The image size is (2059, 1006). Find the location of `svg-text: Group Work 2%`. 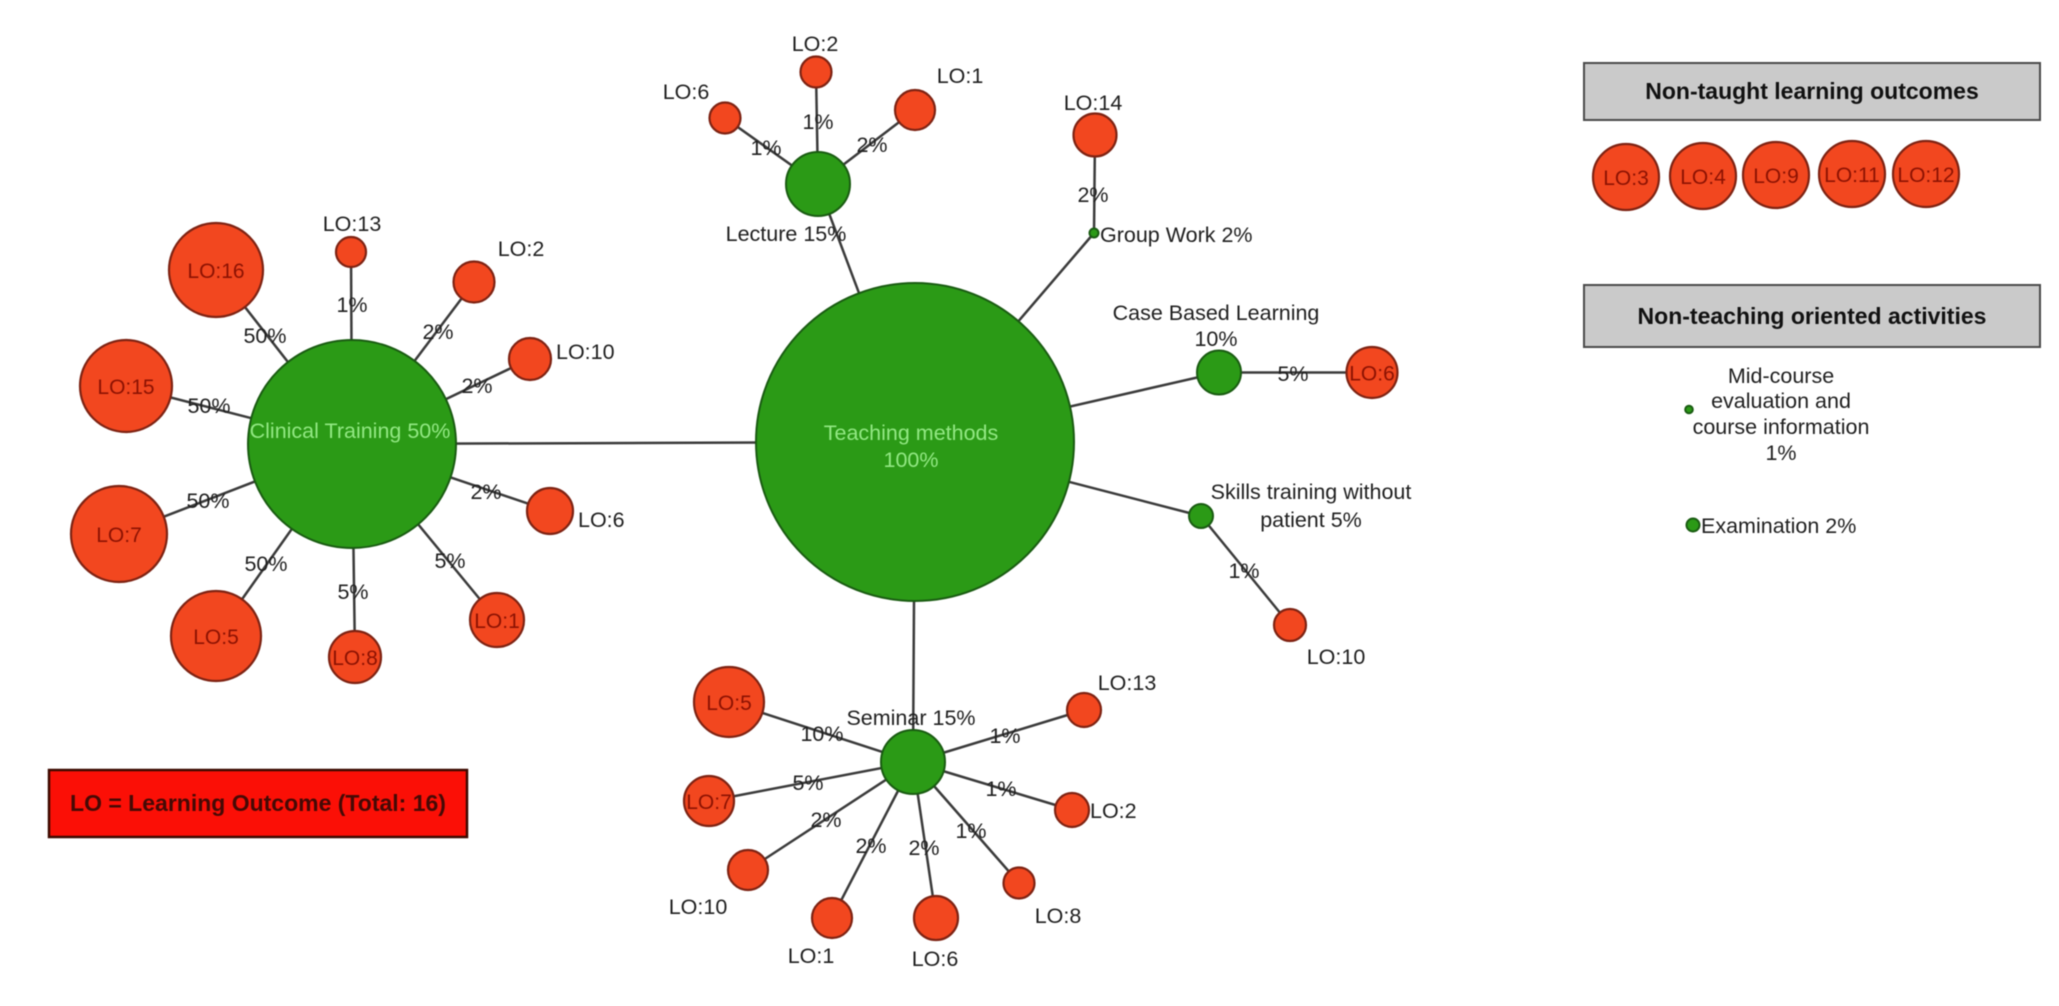

svg-text: Group Work 2% is located at coordinates (1176, 235).